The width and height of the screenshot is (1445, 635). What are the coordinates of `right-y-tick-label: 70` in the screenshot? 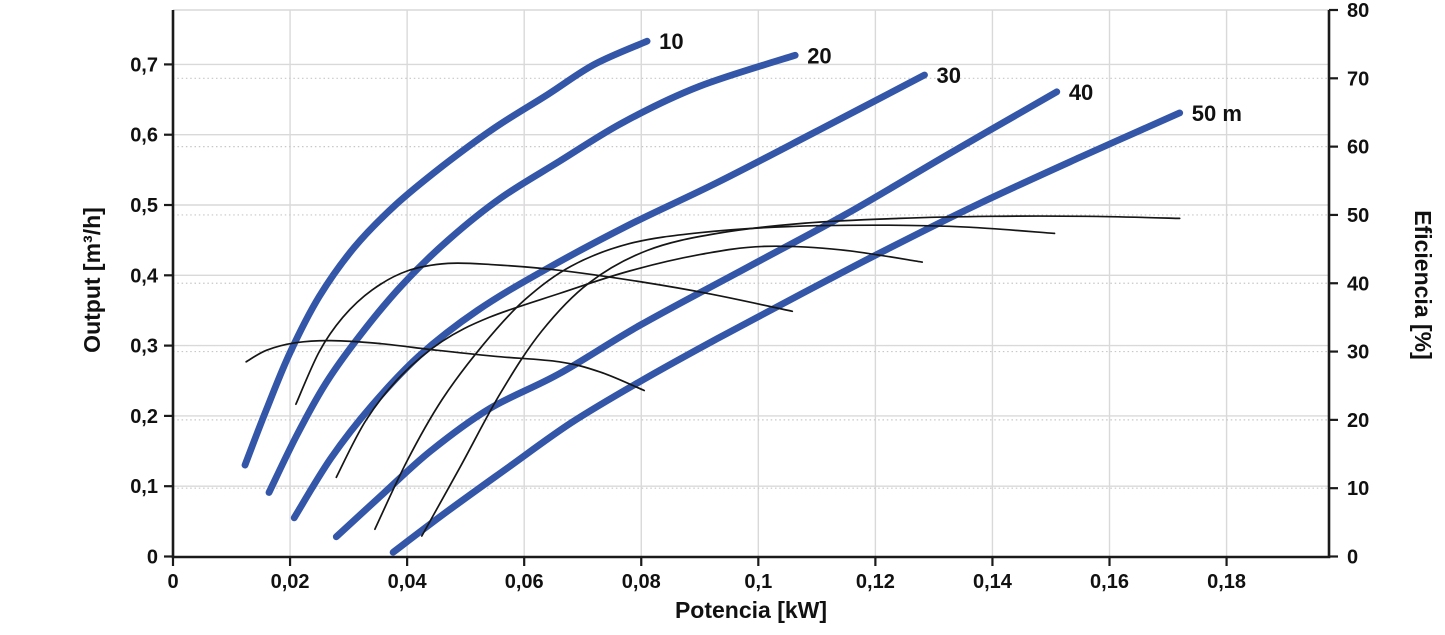 It's located at (1358, 79).